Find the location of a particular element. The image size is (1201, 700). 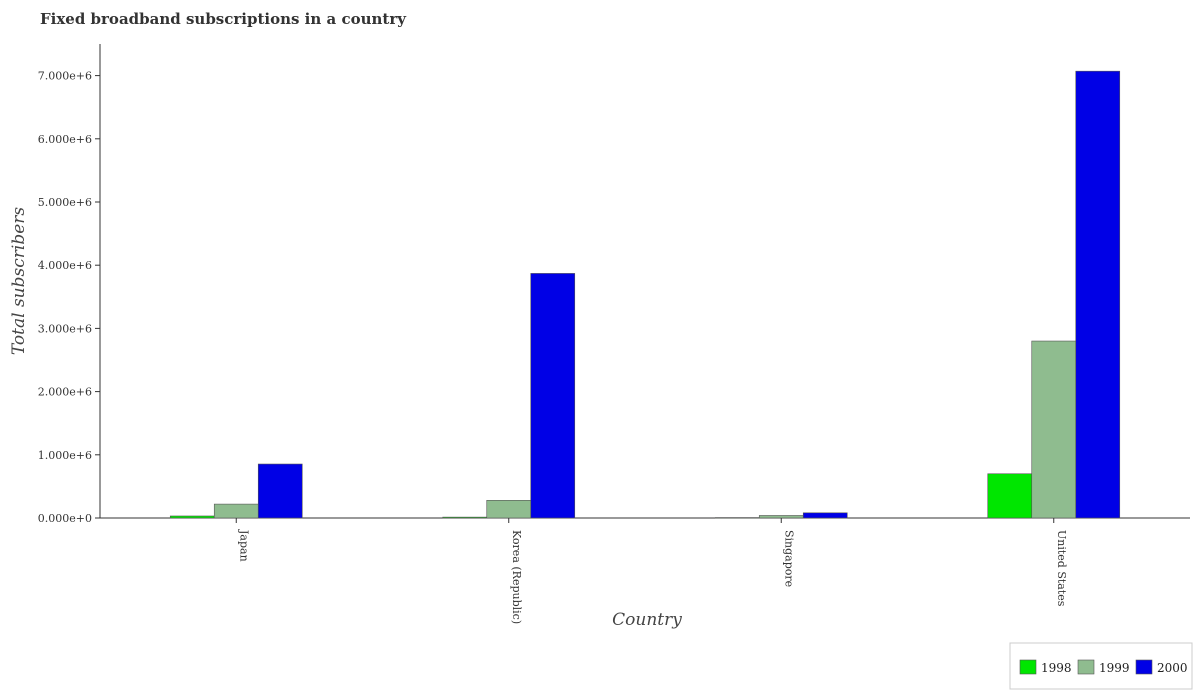

bar-1998-korea-republic- is located at coordinates (465, 517).